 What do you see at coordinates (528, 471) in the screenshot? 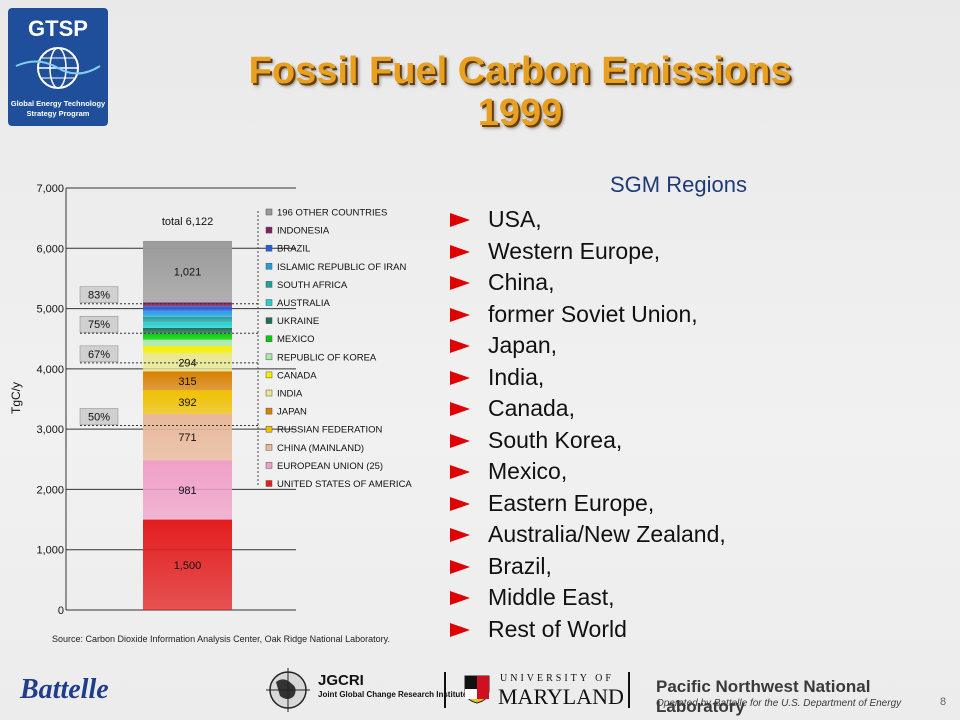
I see `region-item-label: Mexico,` at bounding box center [528, 471].